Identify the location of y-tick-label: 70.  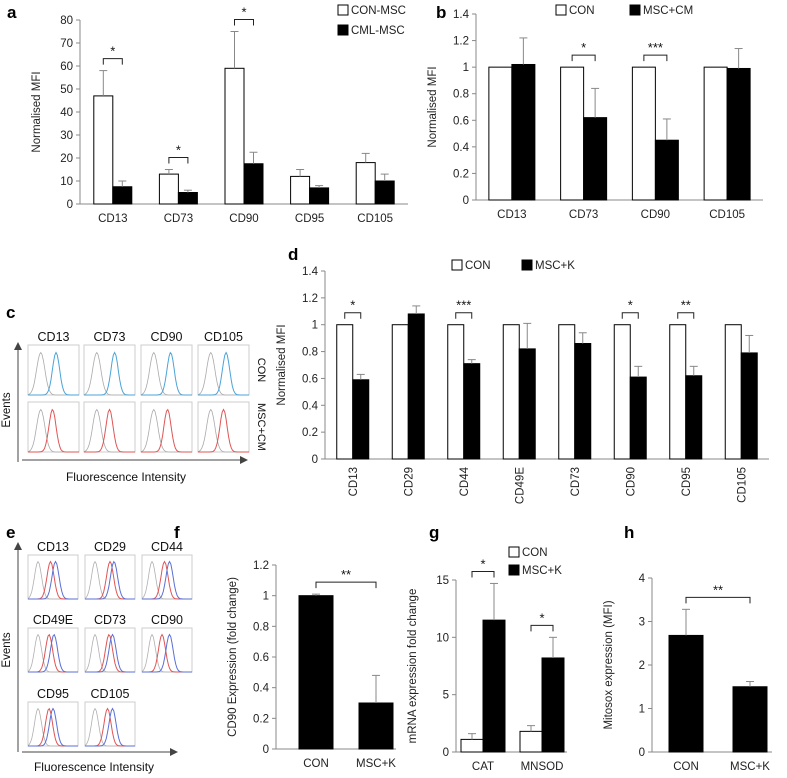
(66, 44).